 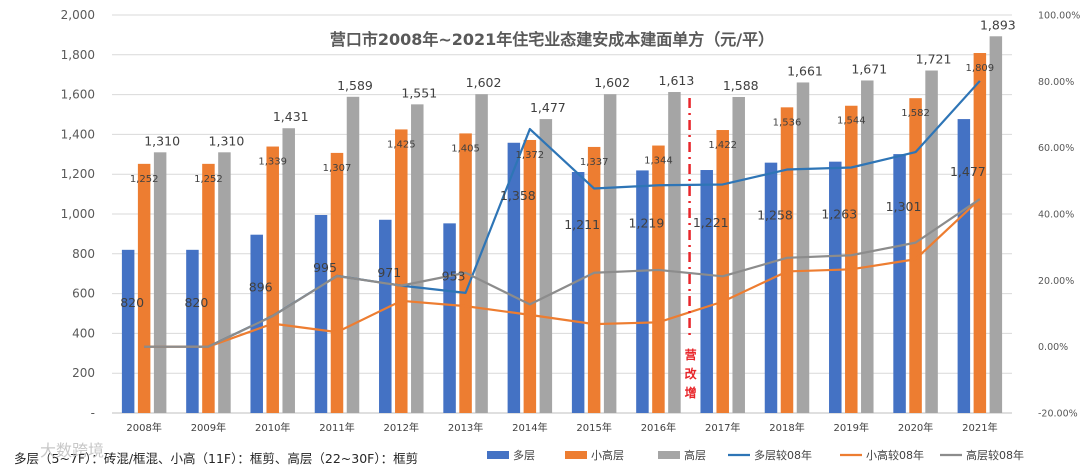 What do you see at coordinates (980, 68) in the screenshot?
I see `data-label-mid-high-rise: 1,809` at bounding box center [980, 68].